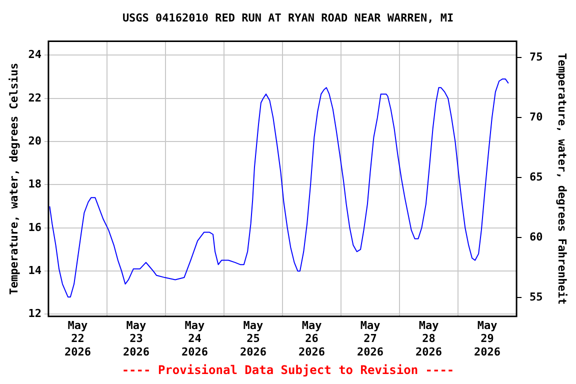  Describe the element at coordinates (194, 338) in the screenshot. I see `x-tick-label: May 24 2026` at that location.